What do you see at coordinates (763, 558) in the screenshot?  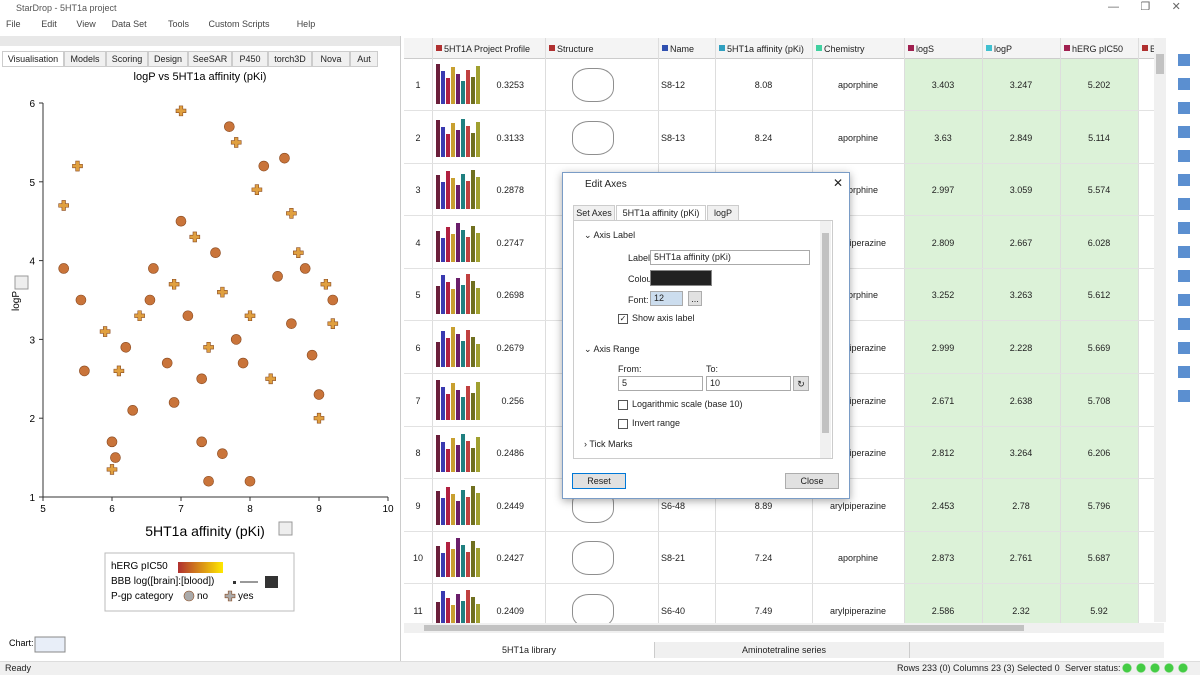 I see `table-cell: 7.24` at bounding box center [763, 558].